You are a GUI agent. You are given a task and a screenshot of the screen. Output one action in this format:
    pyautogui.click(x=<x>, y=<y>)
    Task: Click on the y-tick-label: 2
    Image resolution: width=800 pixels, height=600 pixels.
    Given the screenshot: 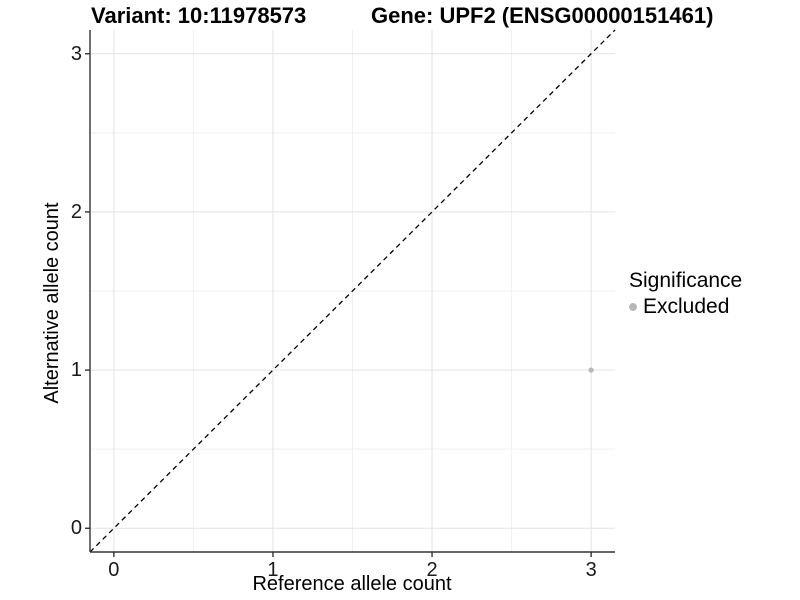 What is the action you would take?
    pyautogui.click(x=76, y=211)
    